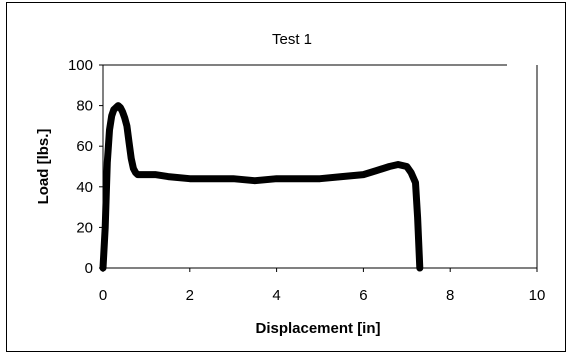 The height and width of the screenshot is (356, 573). I want to click on y-tick-label: 20, so click(84, 227).